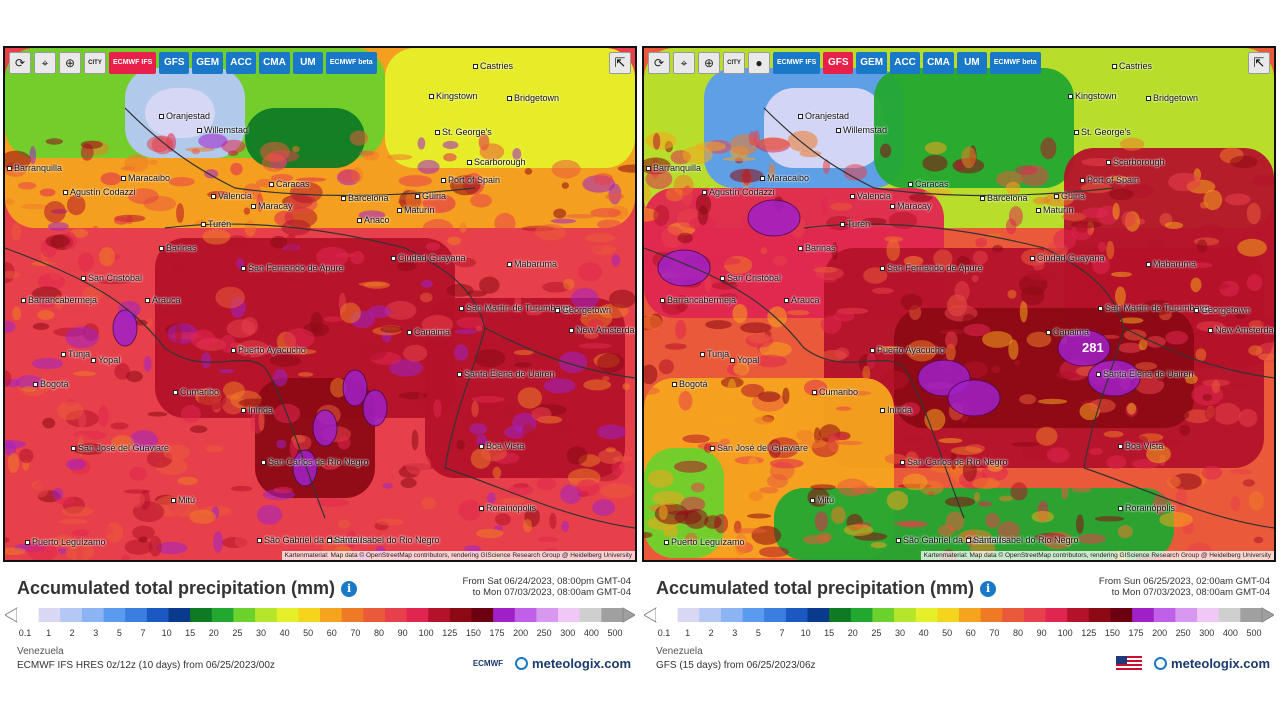 The height and width of the screenshot is (720, 1280). What do you see at coordinates (870, 196) in the screenshot?
I see `city-label: Valencia` at bounding box center [870, 196].